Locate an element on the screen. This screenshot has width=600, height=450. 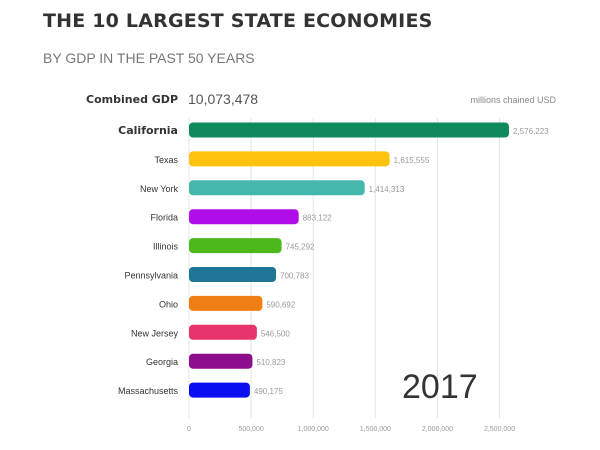
category-label: New York is located at coordinates (159, 189).